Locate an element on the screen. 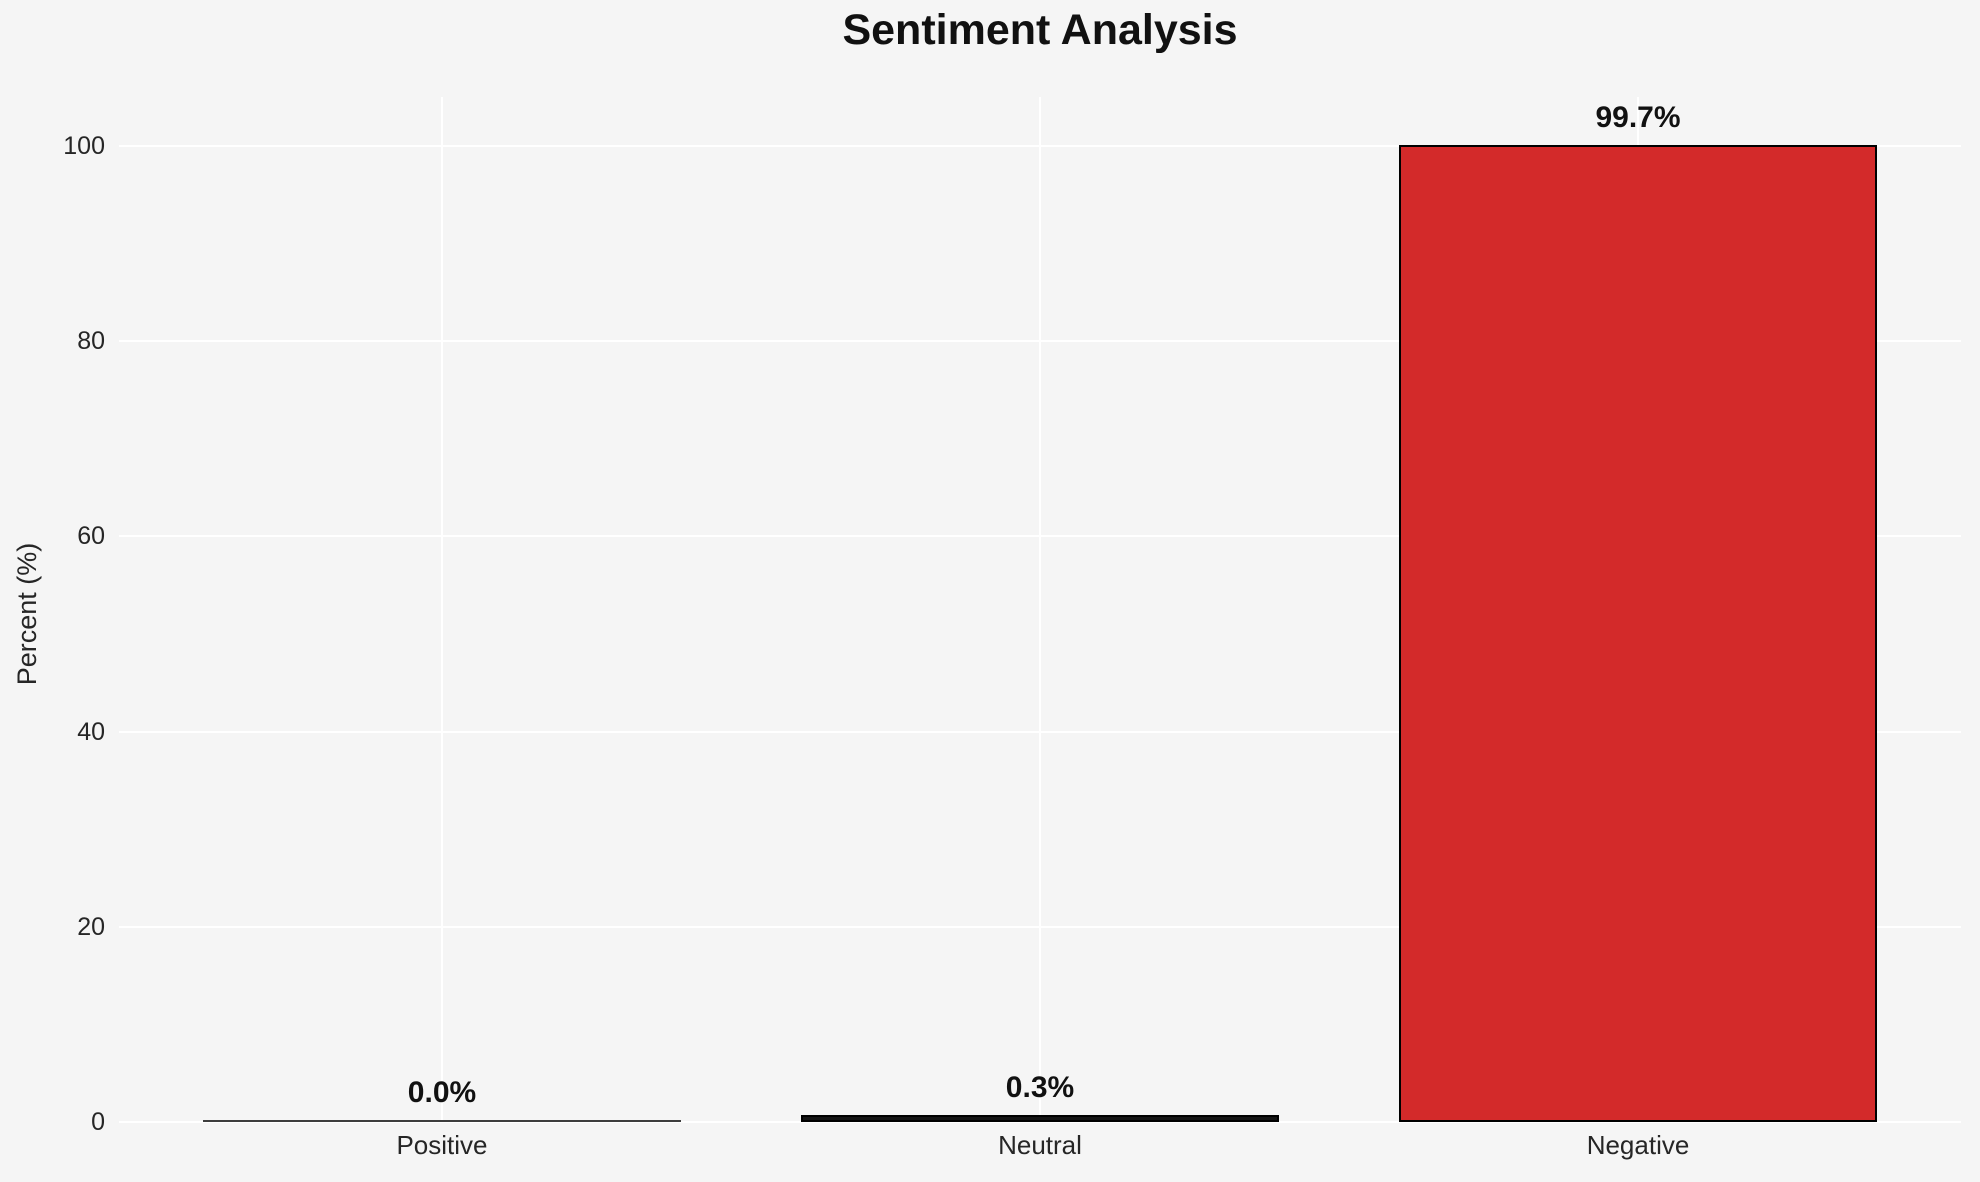  y-tick-label: 100 is located at coordinates (84, 146).